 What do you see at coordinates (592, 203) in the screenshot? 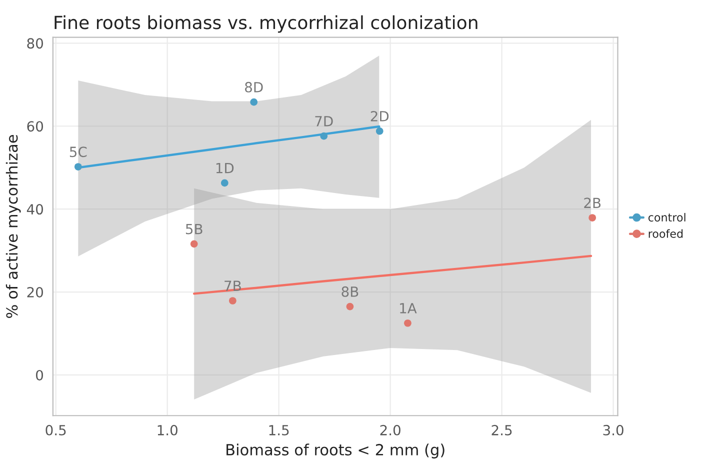
I see `annotation: 2B` at bounding box center [592, 203].